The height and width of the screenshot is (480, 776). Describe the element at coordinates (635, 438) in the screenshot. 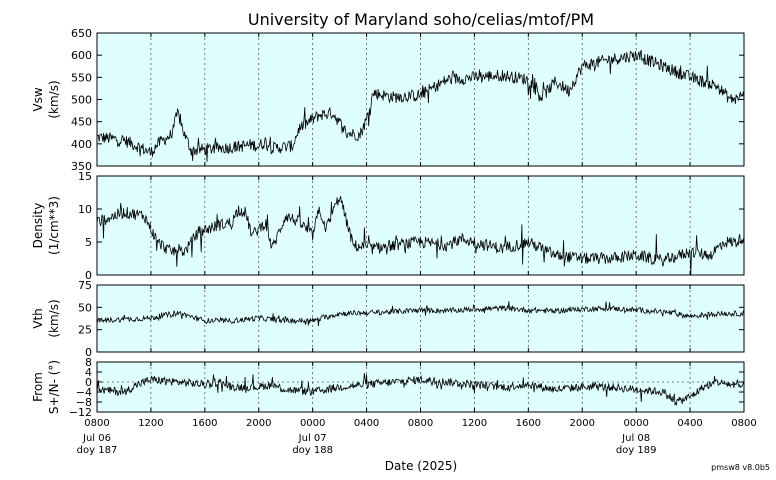

I see `day-date-label: Jul 08` at that location.